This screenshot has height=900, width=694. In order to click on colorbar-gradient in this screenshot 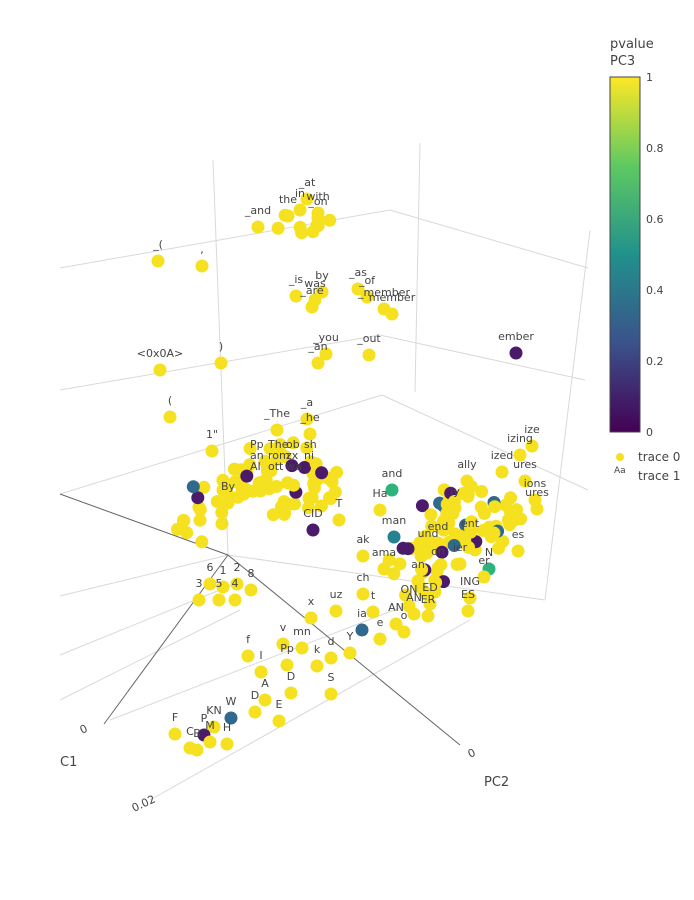, I will do `click(625, 254)`.